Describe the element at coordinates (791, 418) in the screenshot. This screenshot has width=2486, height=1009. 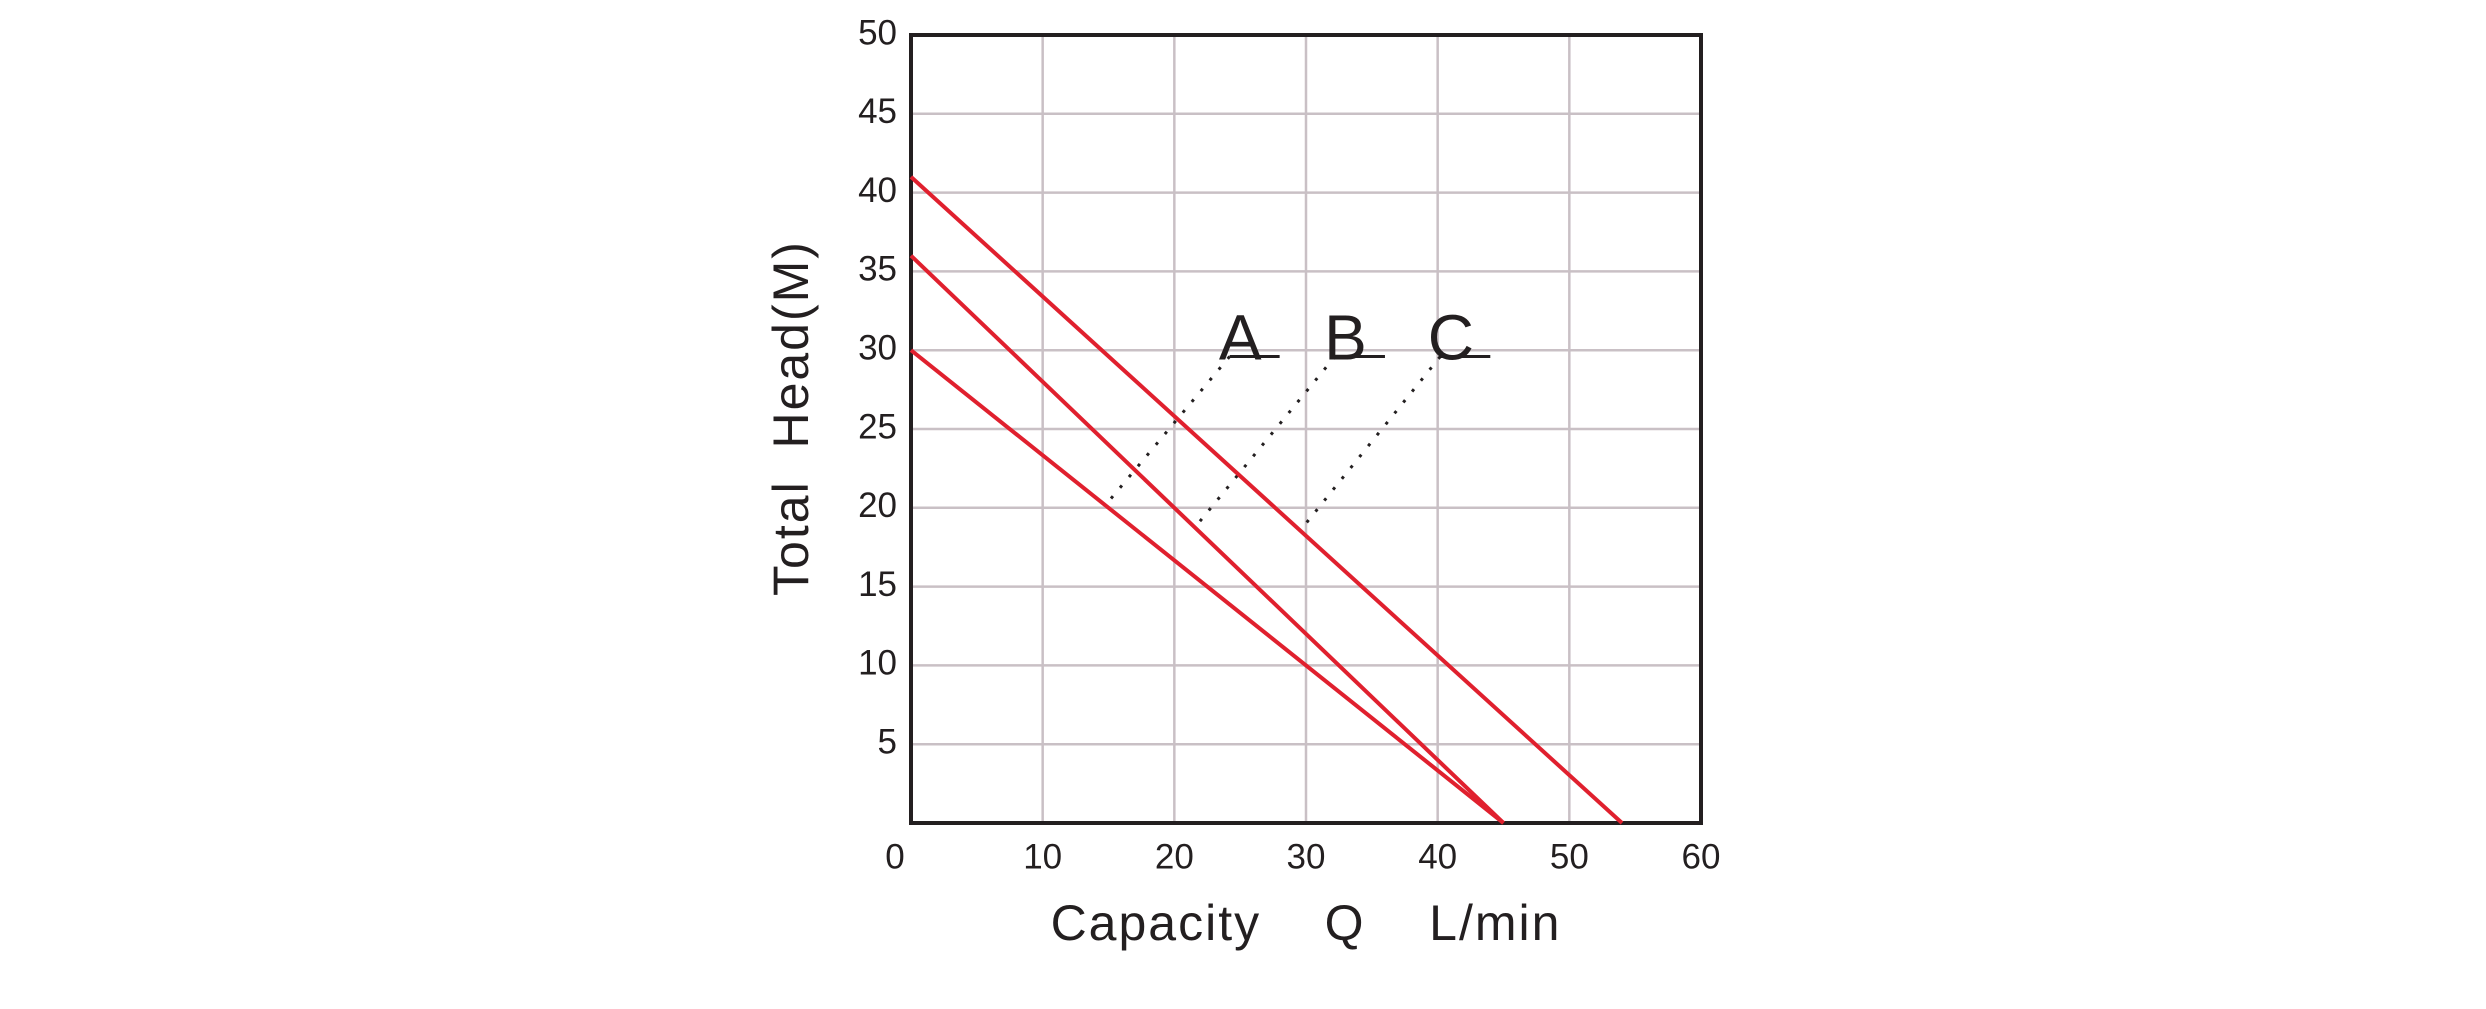
I see `y-axis-title: Total Head(M)` at that location.